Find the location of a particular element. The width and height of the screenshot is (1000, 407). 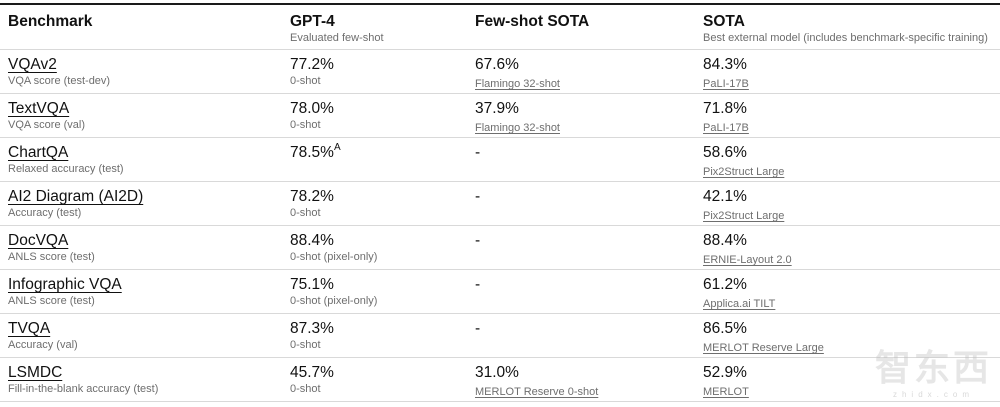

fewshot-sota-value: 37.9% is located at coordinates (589, 108).